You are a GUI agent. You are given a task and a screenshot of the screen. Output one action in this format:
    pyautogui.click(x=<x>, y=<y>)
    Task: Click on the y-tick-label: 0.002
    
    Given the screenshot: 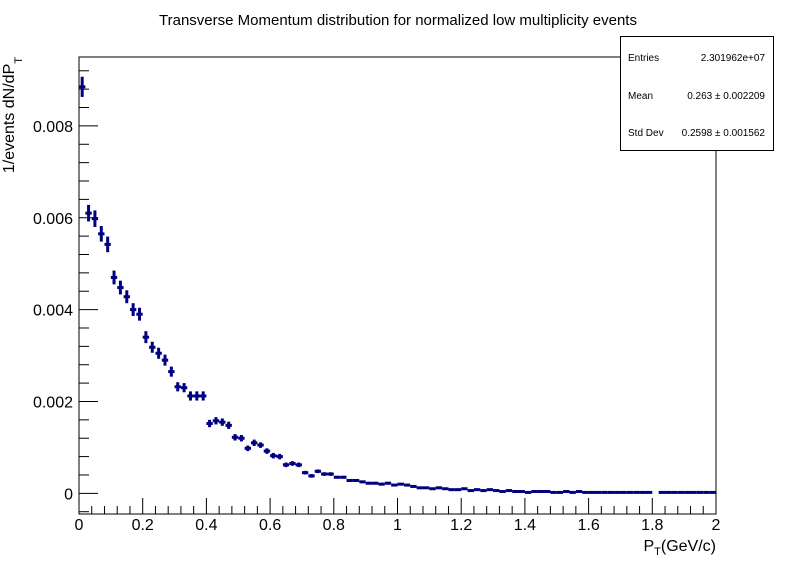 What is the action you would take?
    pyautogui.click(x=53, y=402)
    